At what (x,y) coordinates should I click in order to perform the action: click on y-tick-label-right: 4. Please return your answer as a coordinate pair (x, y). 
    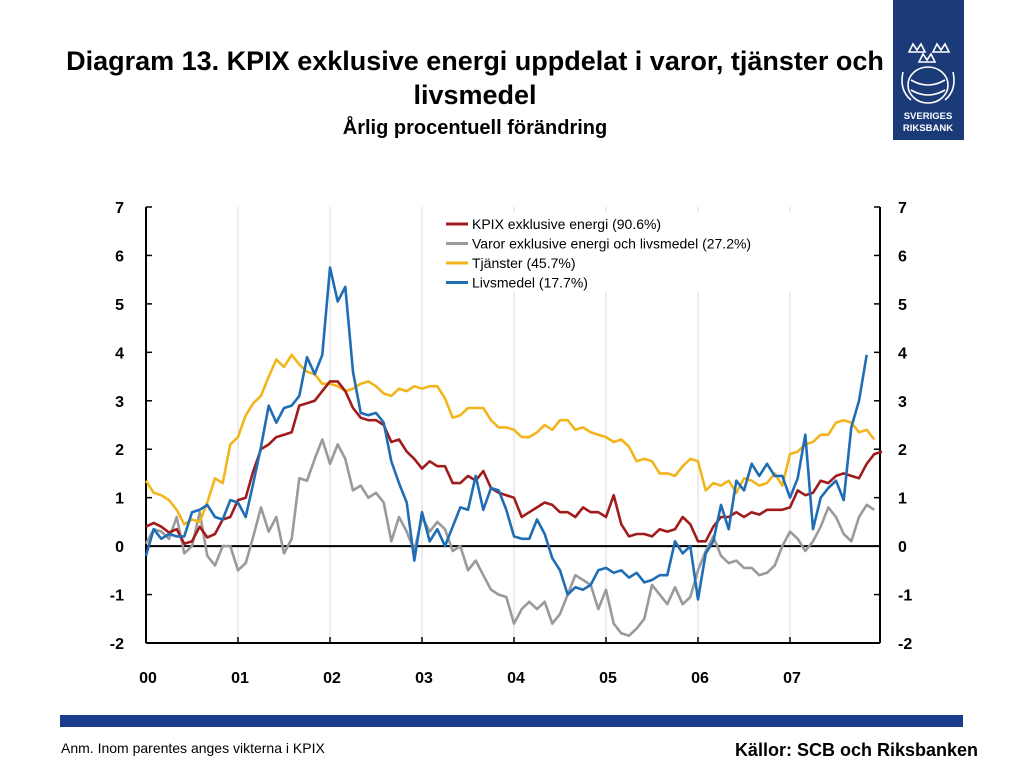
    Looking at the image, I should click on (902, 353).